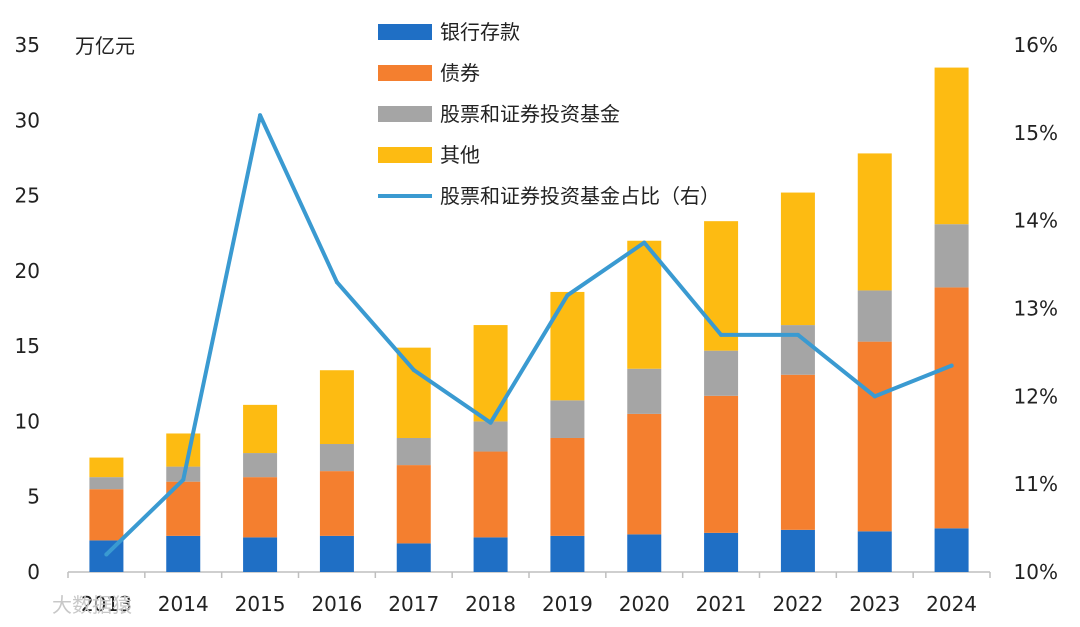 The image size is (1080, 627). What do you see at coordinates (567, 604) in the screenshot?
I see `x-tick-label: 2019` at bounding box center [567, 604].